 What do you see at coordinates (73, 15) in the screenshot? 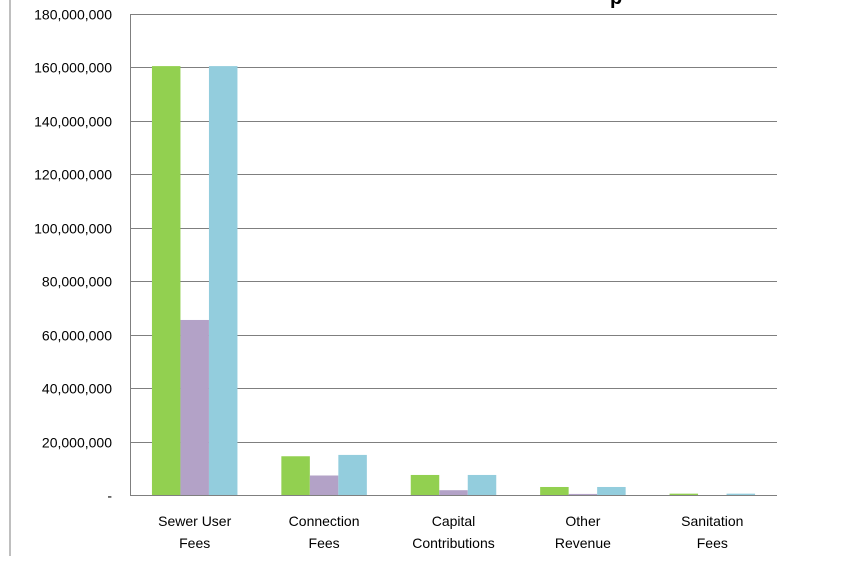
I see `y-tick-label: 180,000,000` at bounding box center [73, 15].